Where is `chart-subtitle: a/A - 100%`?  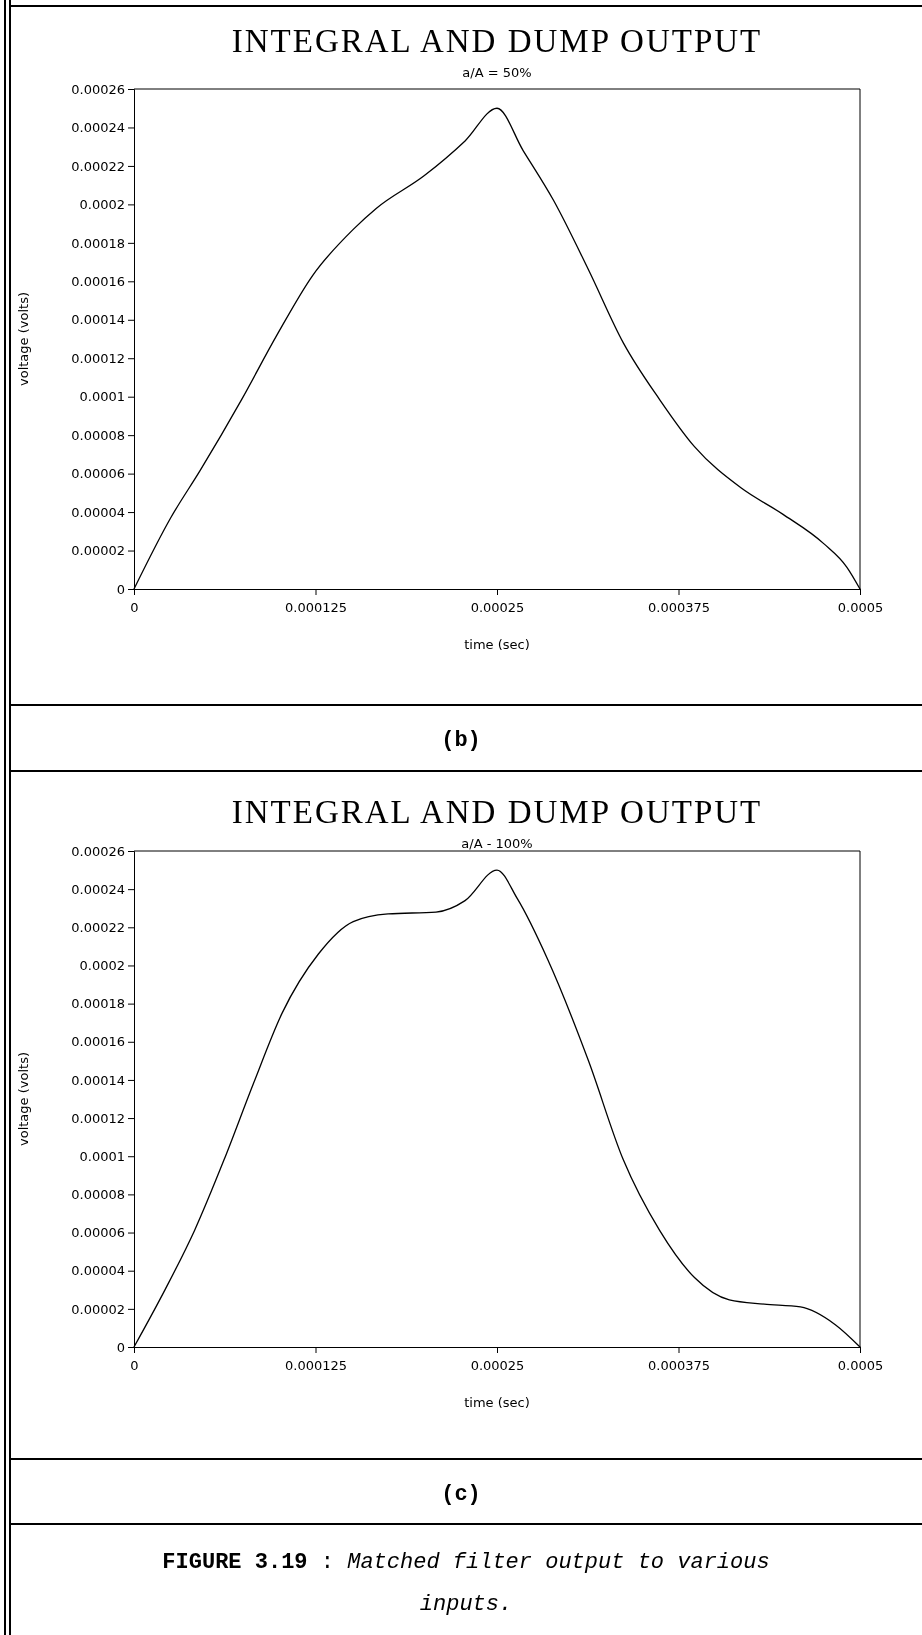 chart-subtitle: a/A - 100% is located at coordinates (497, 843).